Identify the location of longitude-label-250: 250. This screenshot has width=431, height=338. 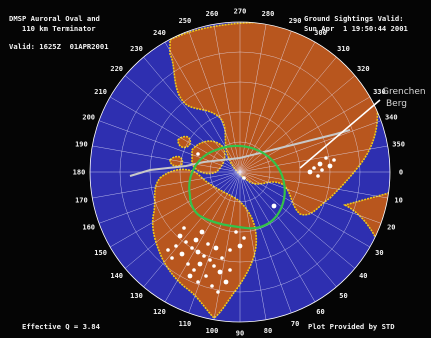
(185, 21).